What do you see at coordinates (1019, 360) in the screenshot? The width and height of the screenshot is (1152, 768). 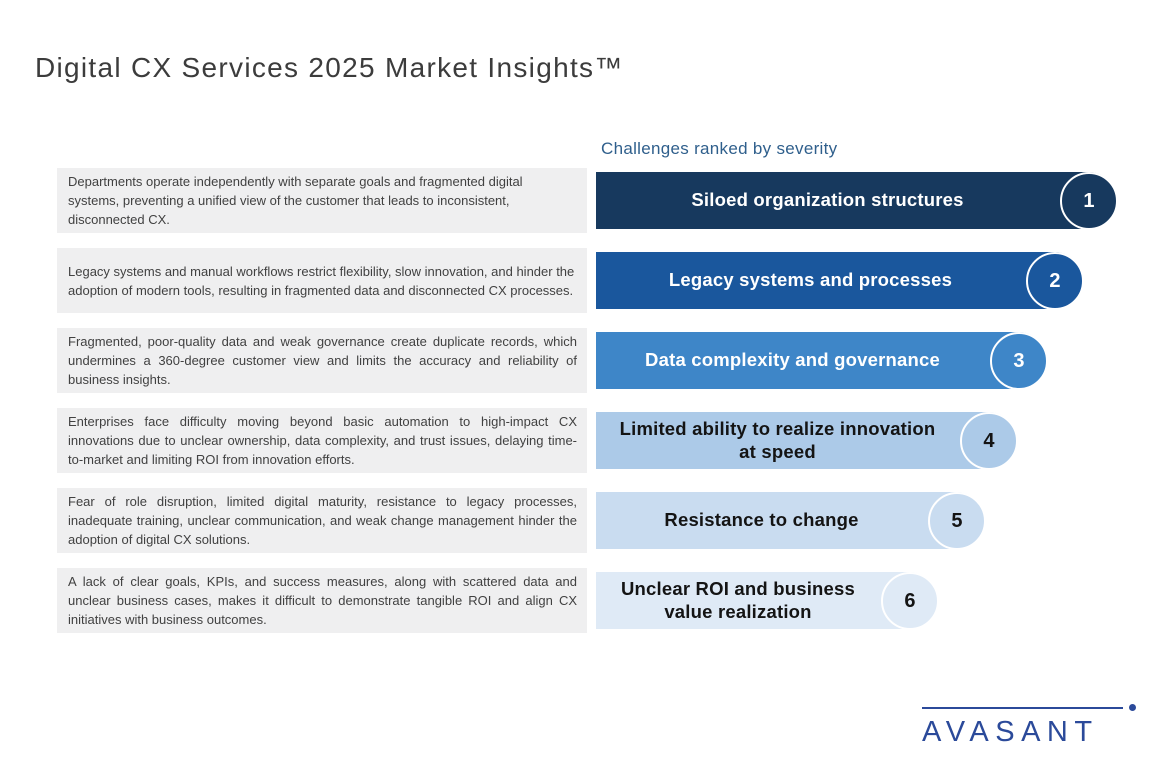 I see `rank-badge: 3` at bounding box center [1019, 360].